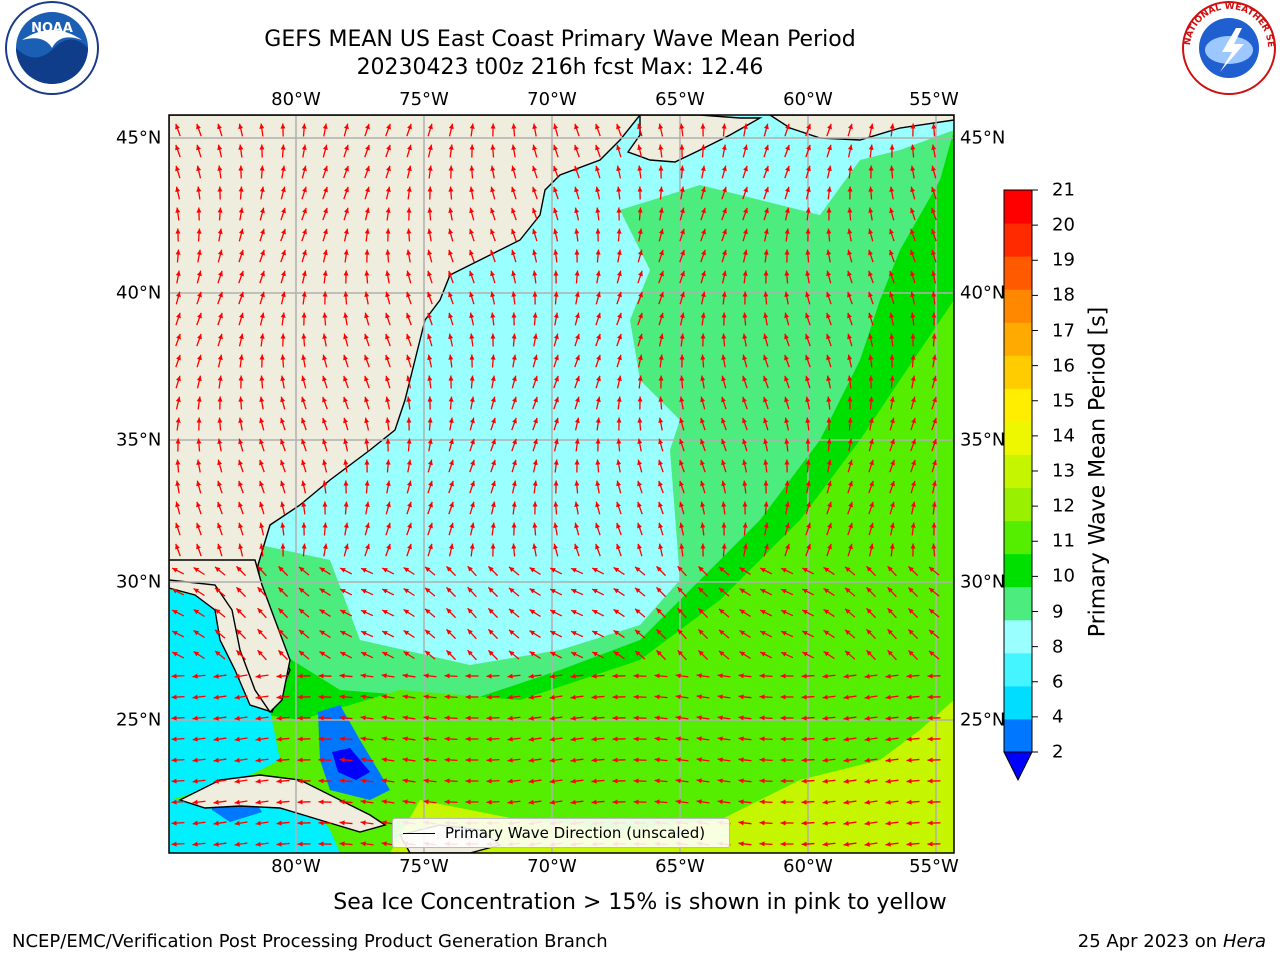 This screenshot has width=1280, height=960. I want to click on lat-tick-left: 35°N, so click(139, 440).